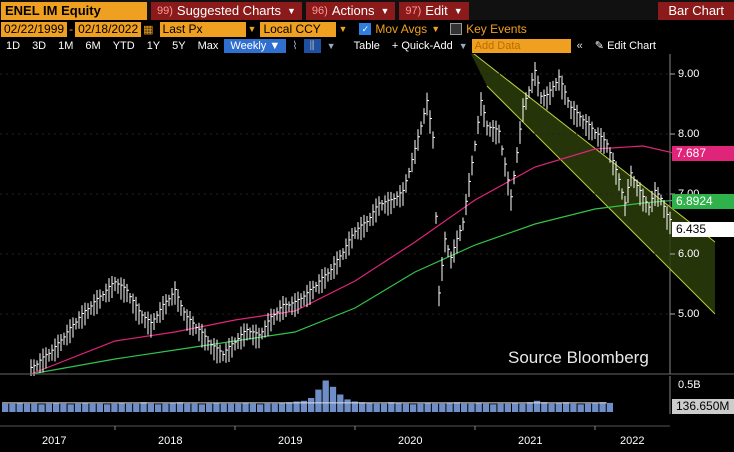 This screenshot has height=452, width=734. Describe the element at coordinates (74, 10) in the screenshot. I see `ticker-field: ENEL IM Equity` at that location.